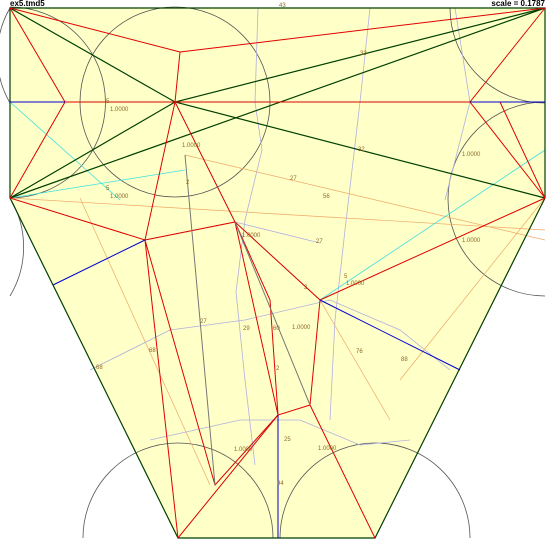 The height and width of the screenshot is (541, 547). What do you see at coordinates (363, 54) in the screenshot?
I see `crease-label: 33` at bounding box center [363, 54].